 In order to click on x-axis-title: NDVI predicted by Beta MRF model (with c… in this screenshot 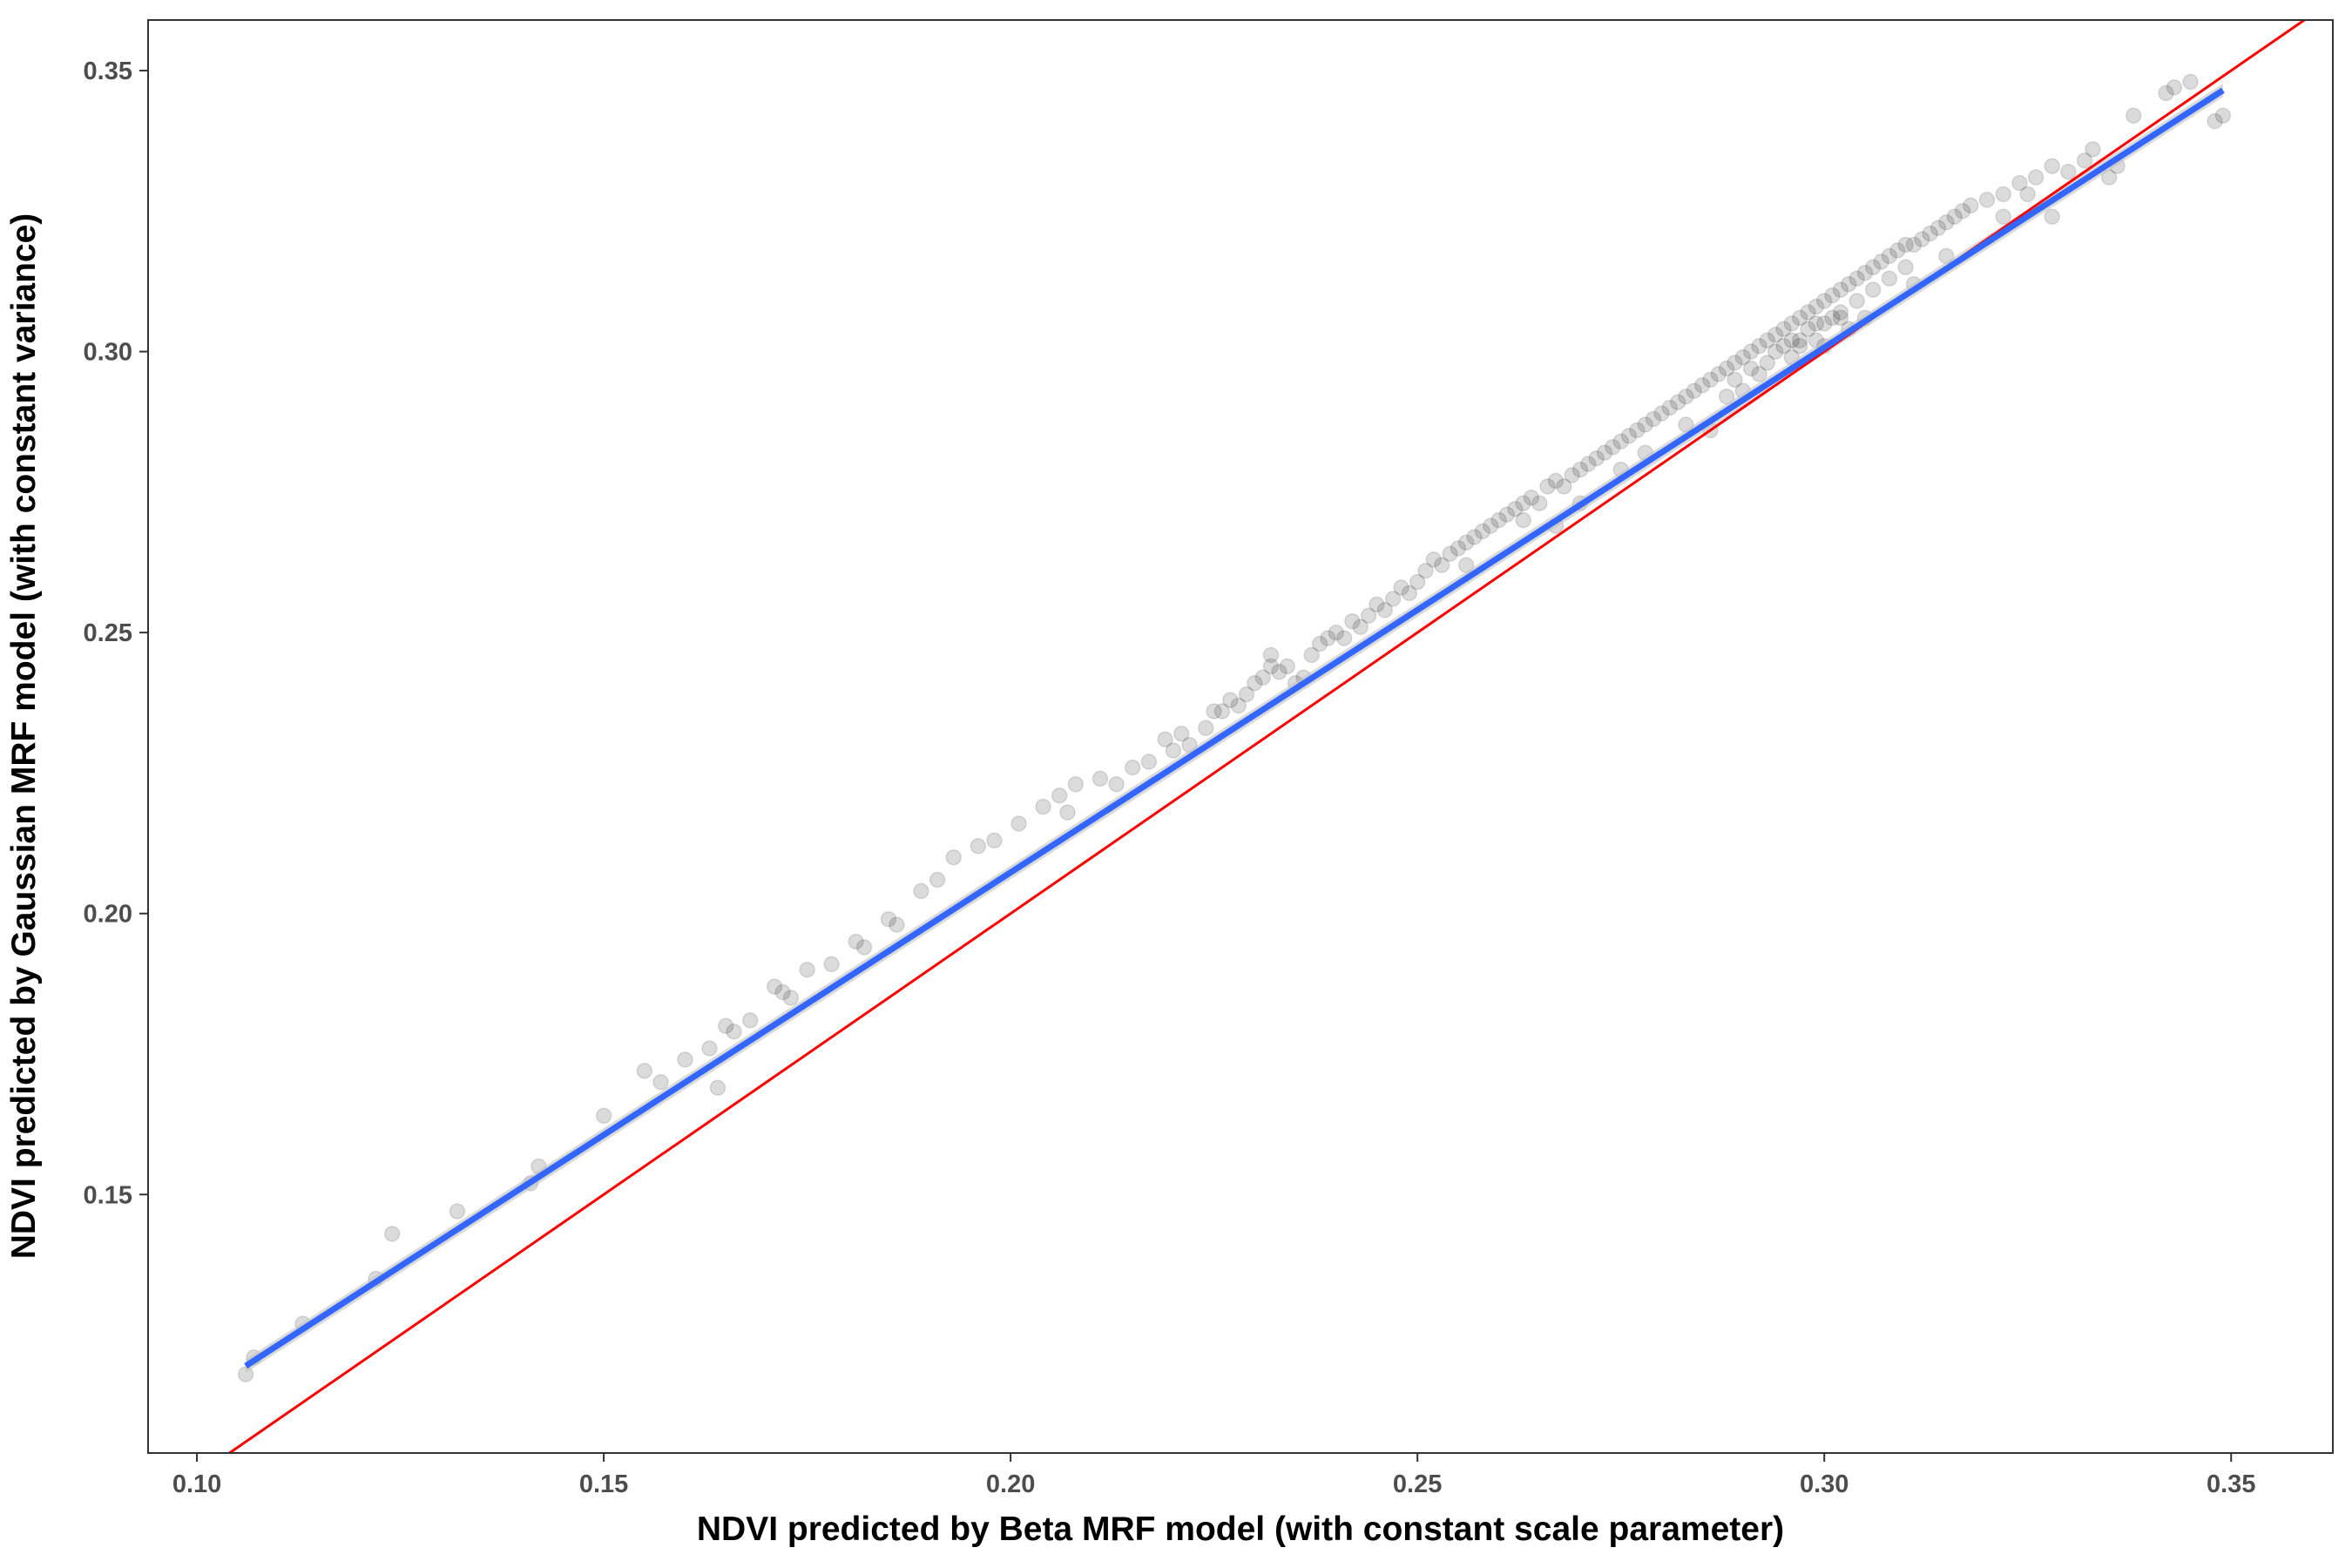, I will do `click(1241, 1529)`.